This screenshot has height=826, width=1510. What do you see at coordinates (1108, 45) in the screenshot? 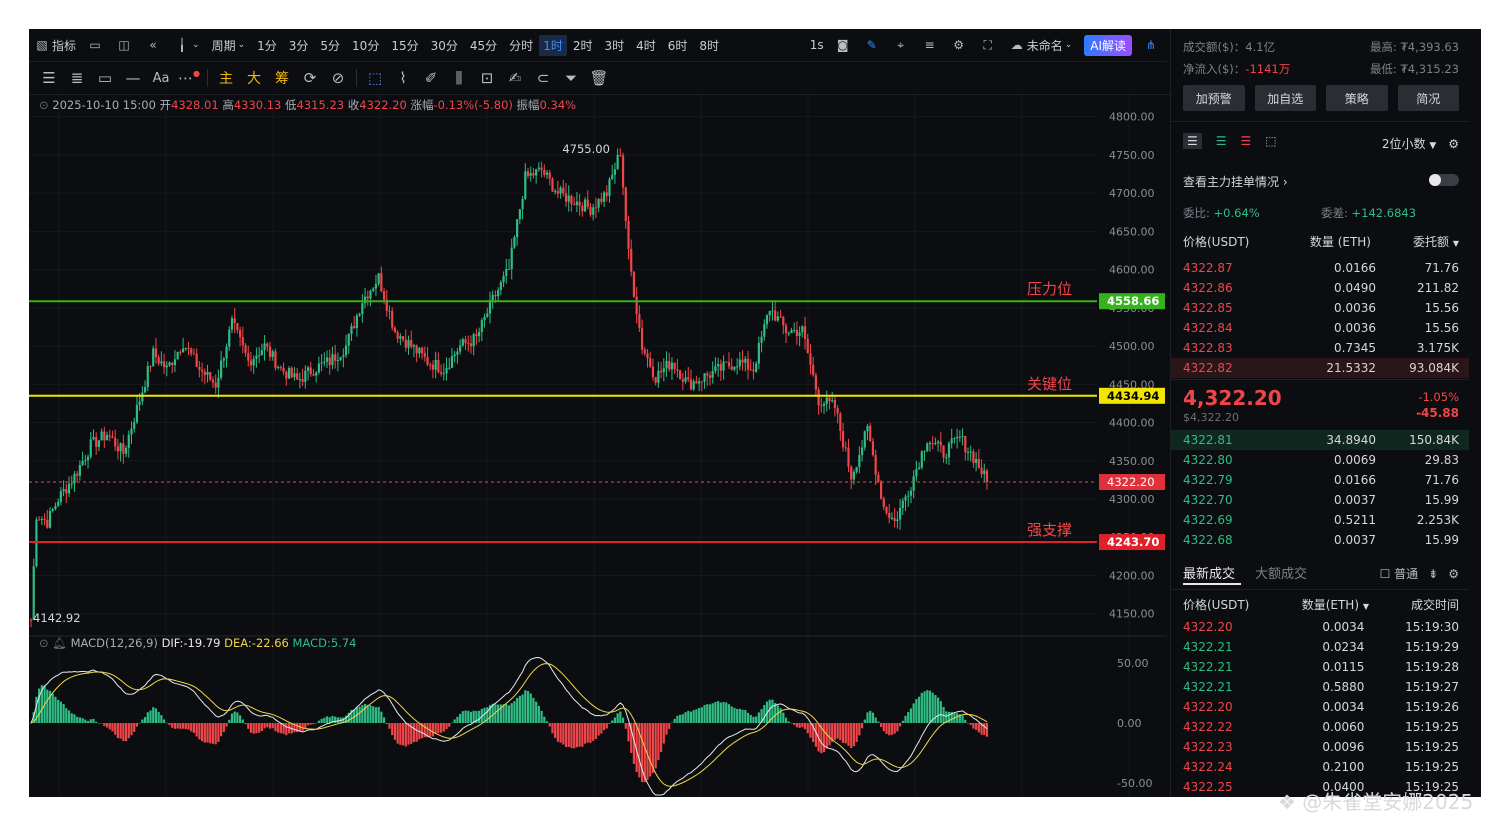
I see `ai-analysis-button: AI解读` at bounding box center [1108, 45].